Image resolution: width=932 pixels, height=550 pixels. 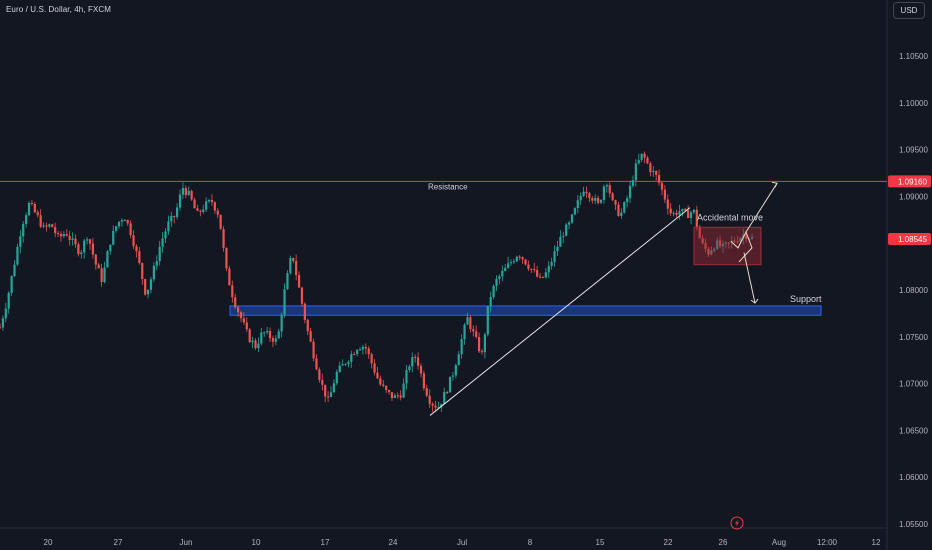 I want to click on consolidation-box, so click(x=727, y=246).